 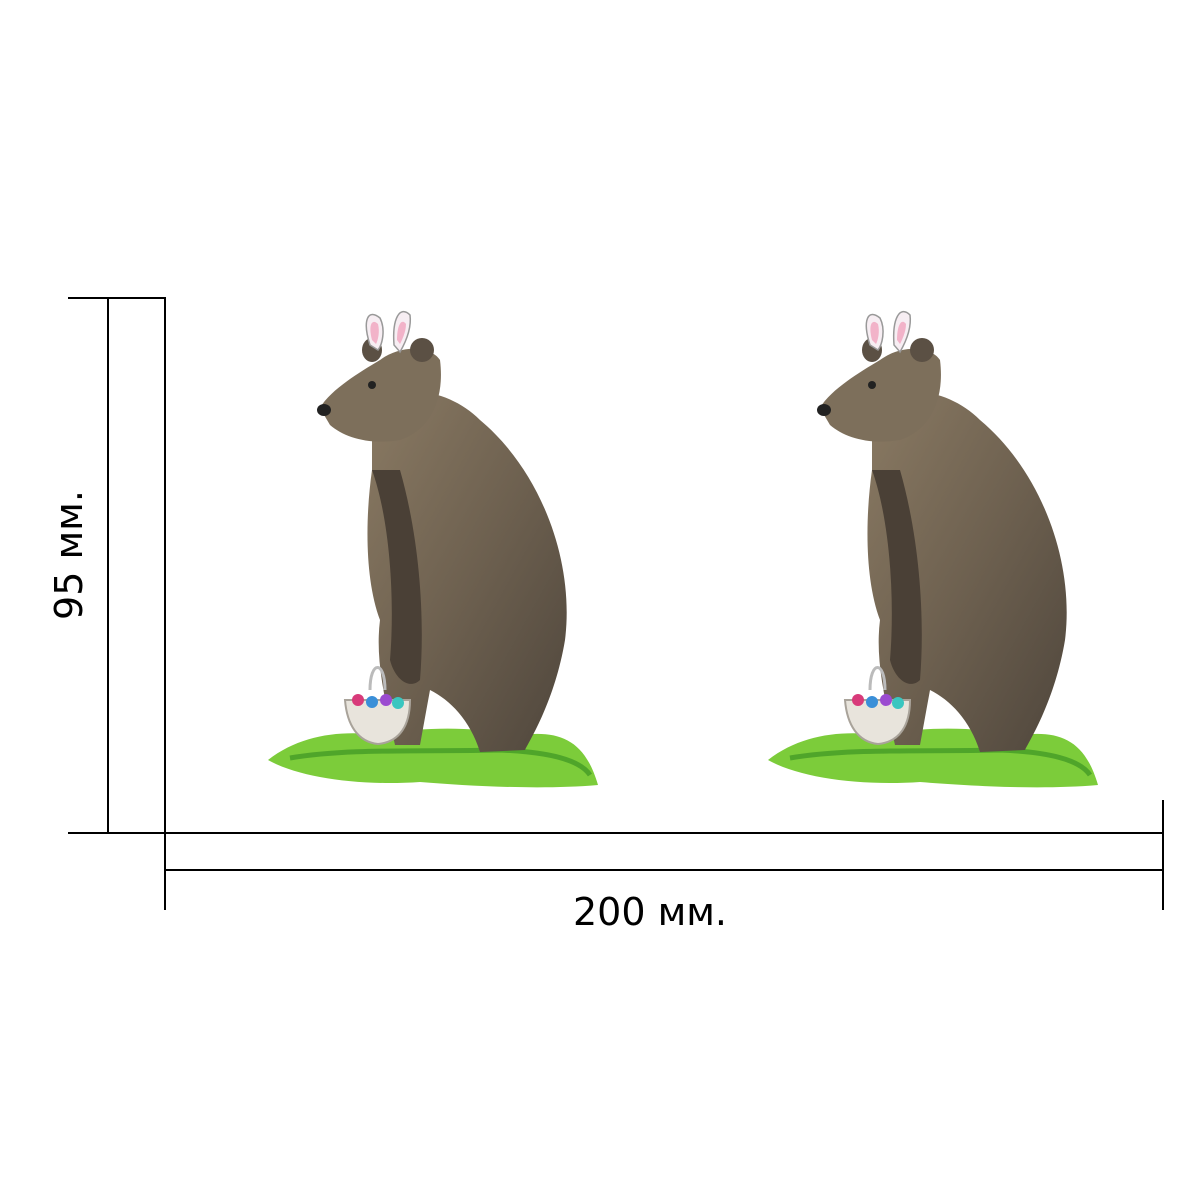 I want to click on height-dimension: 95 мм., so click(x=106, y=565).